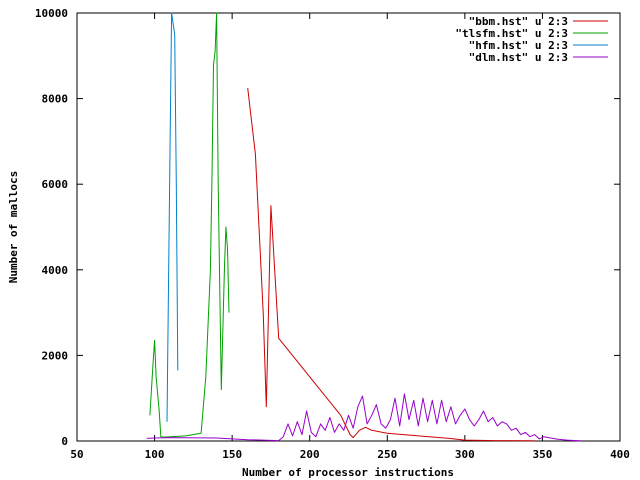 The height and width of the screenshot is (480, 640). Describe the element at coordinates (511, 33) in the screenshot. I see `legend-label: "tlsfm.hst" u 2:3` at that location.